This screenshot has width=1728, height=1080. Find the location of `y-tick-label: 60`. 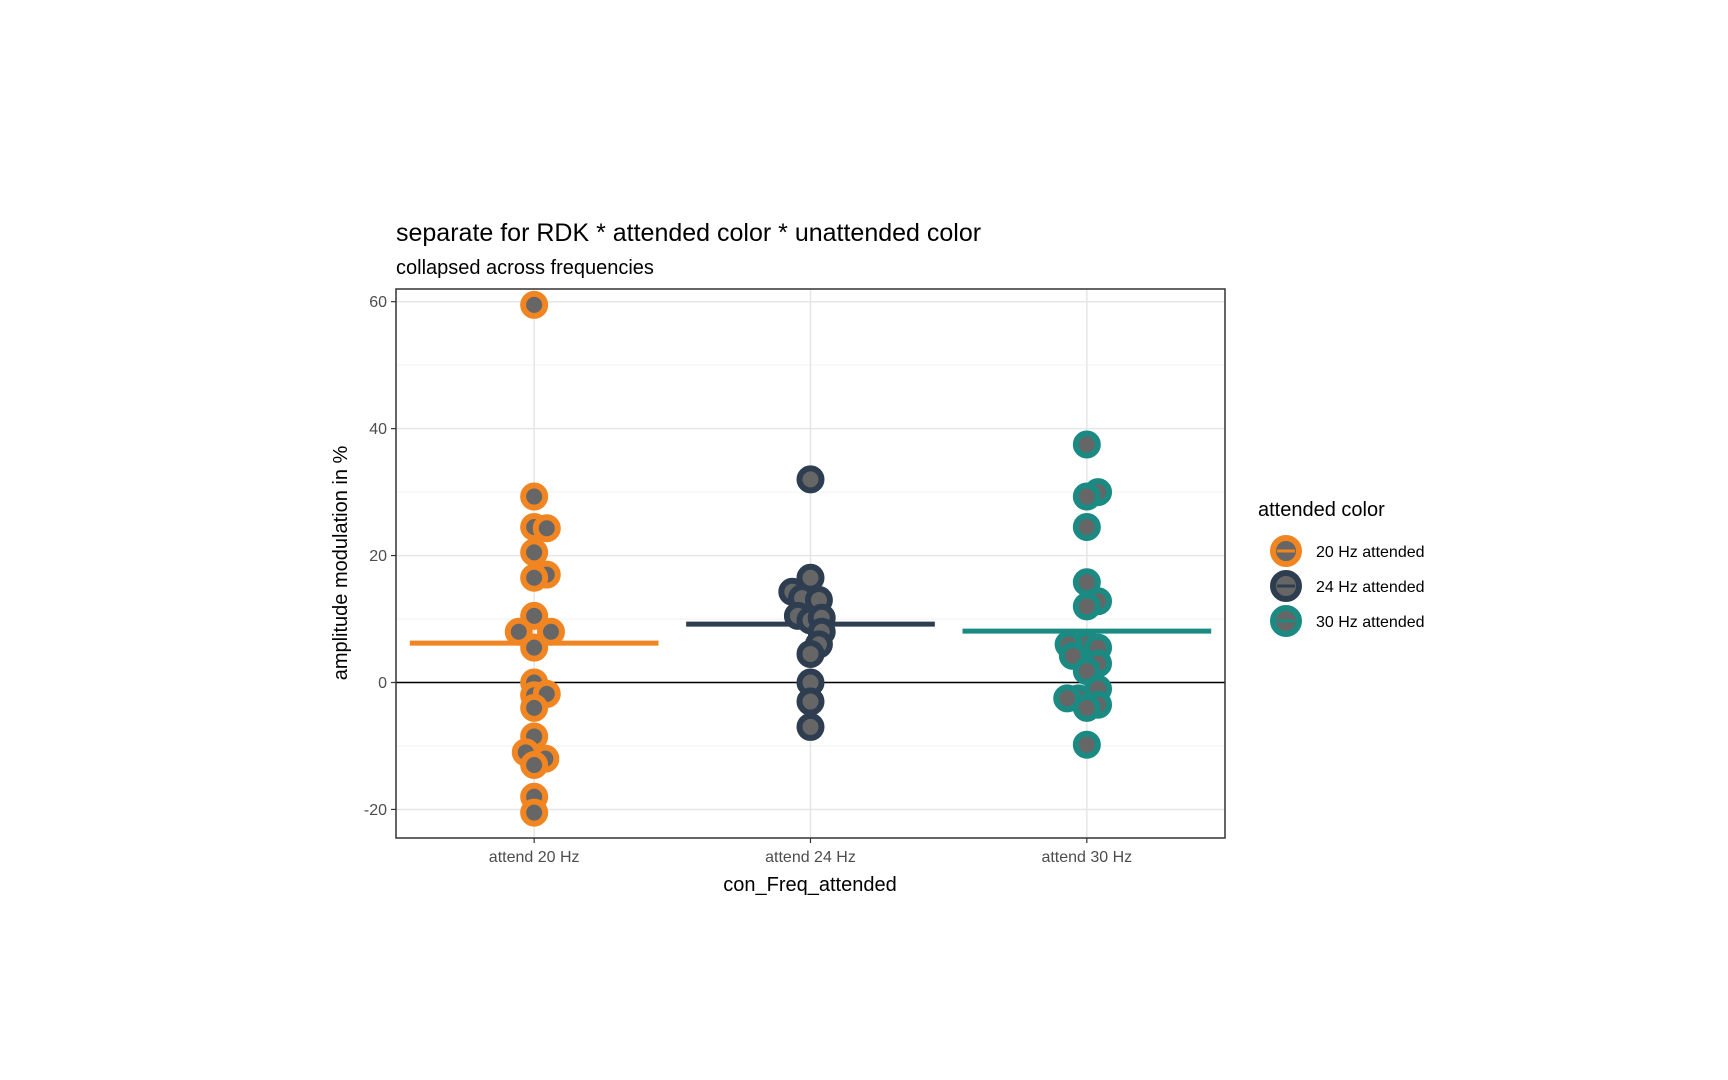

y-tick-label: 60 is located at coordinates (378, 302).